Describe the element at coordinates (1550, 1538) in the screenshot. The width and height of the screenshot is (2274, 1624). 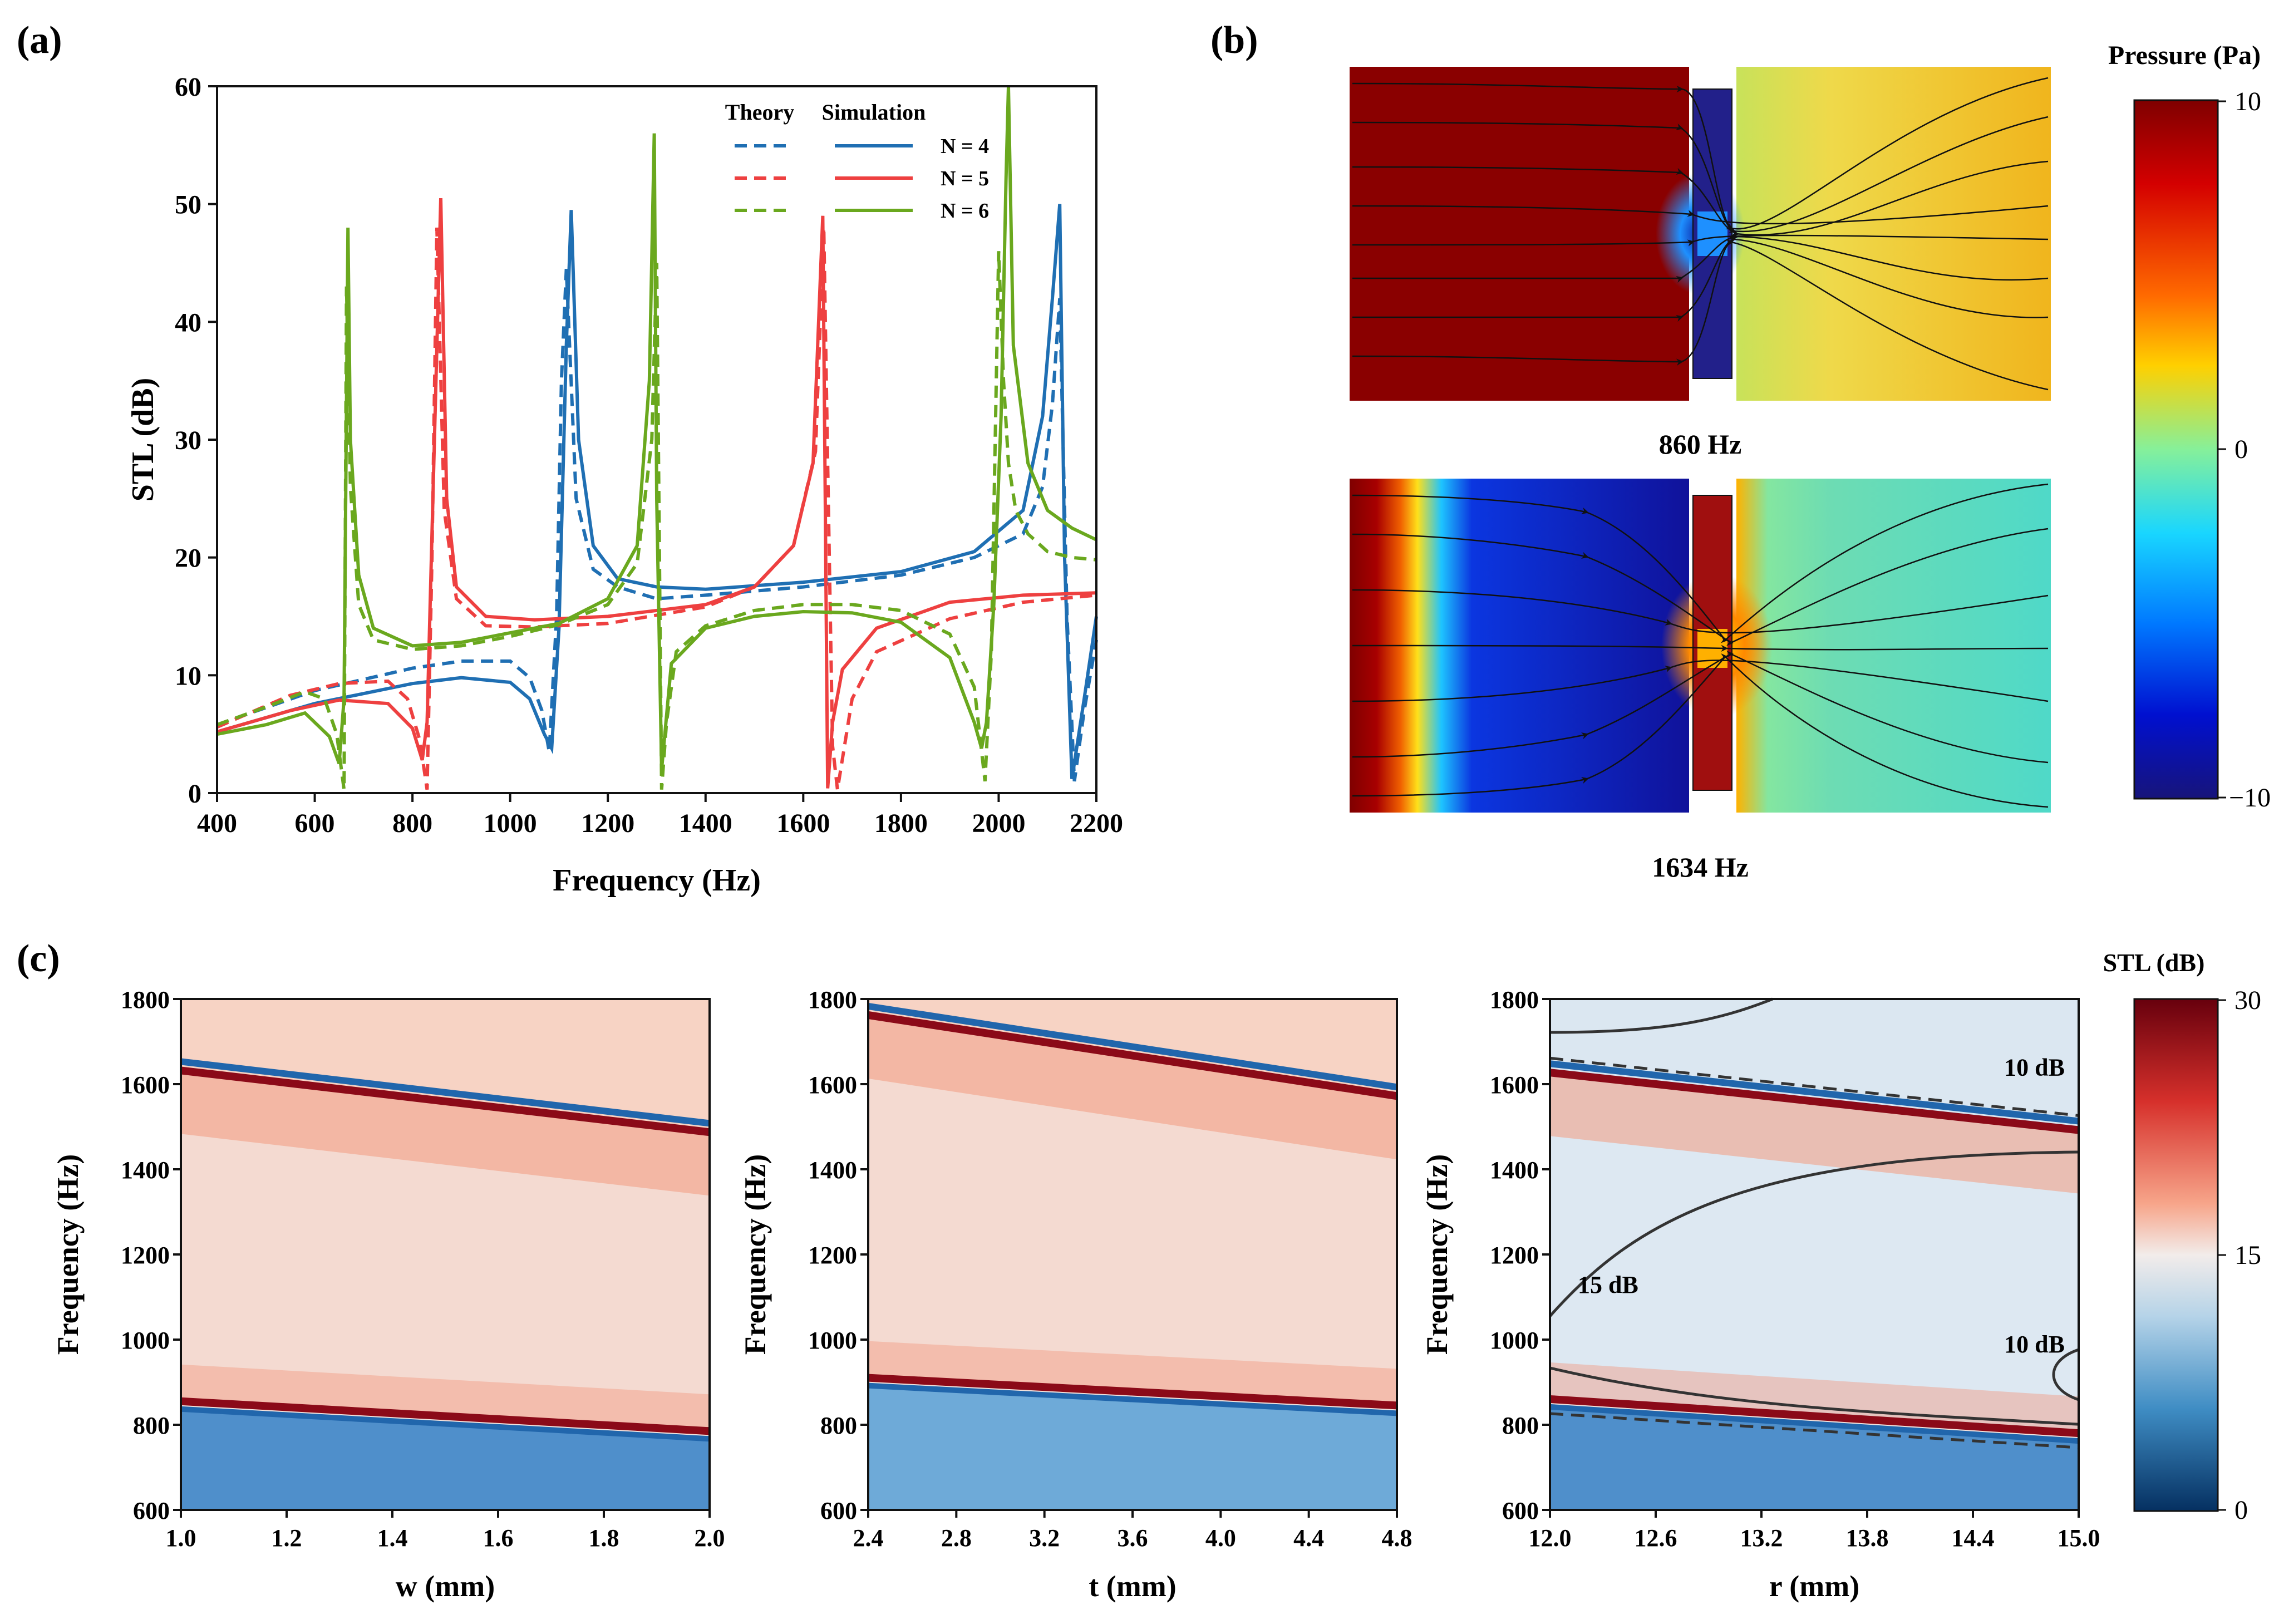
I see `x-tick-label: 12.0` at that location.